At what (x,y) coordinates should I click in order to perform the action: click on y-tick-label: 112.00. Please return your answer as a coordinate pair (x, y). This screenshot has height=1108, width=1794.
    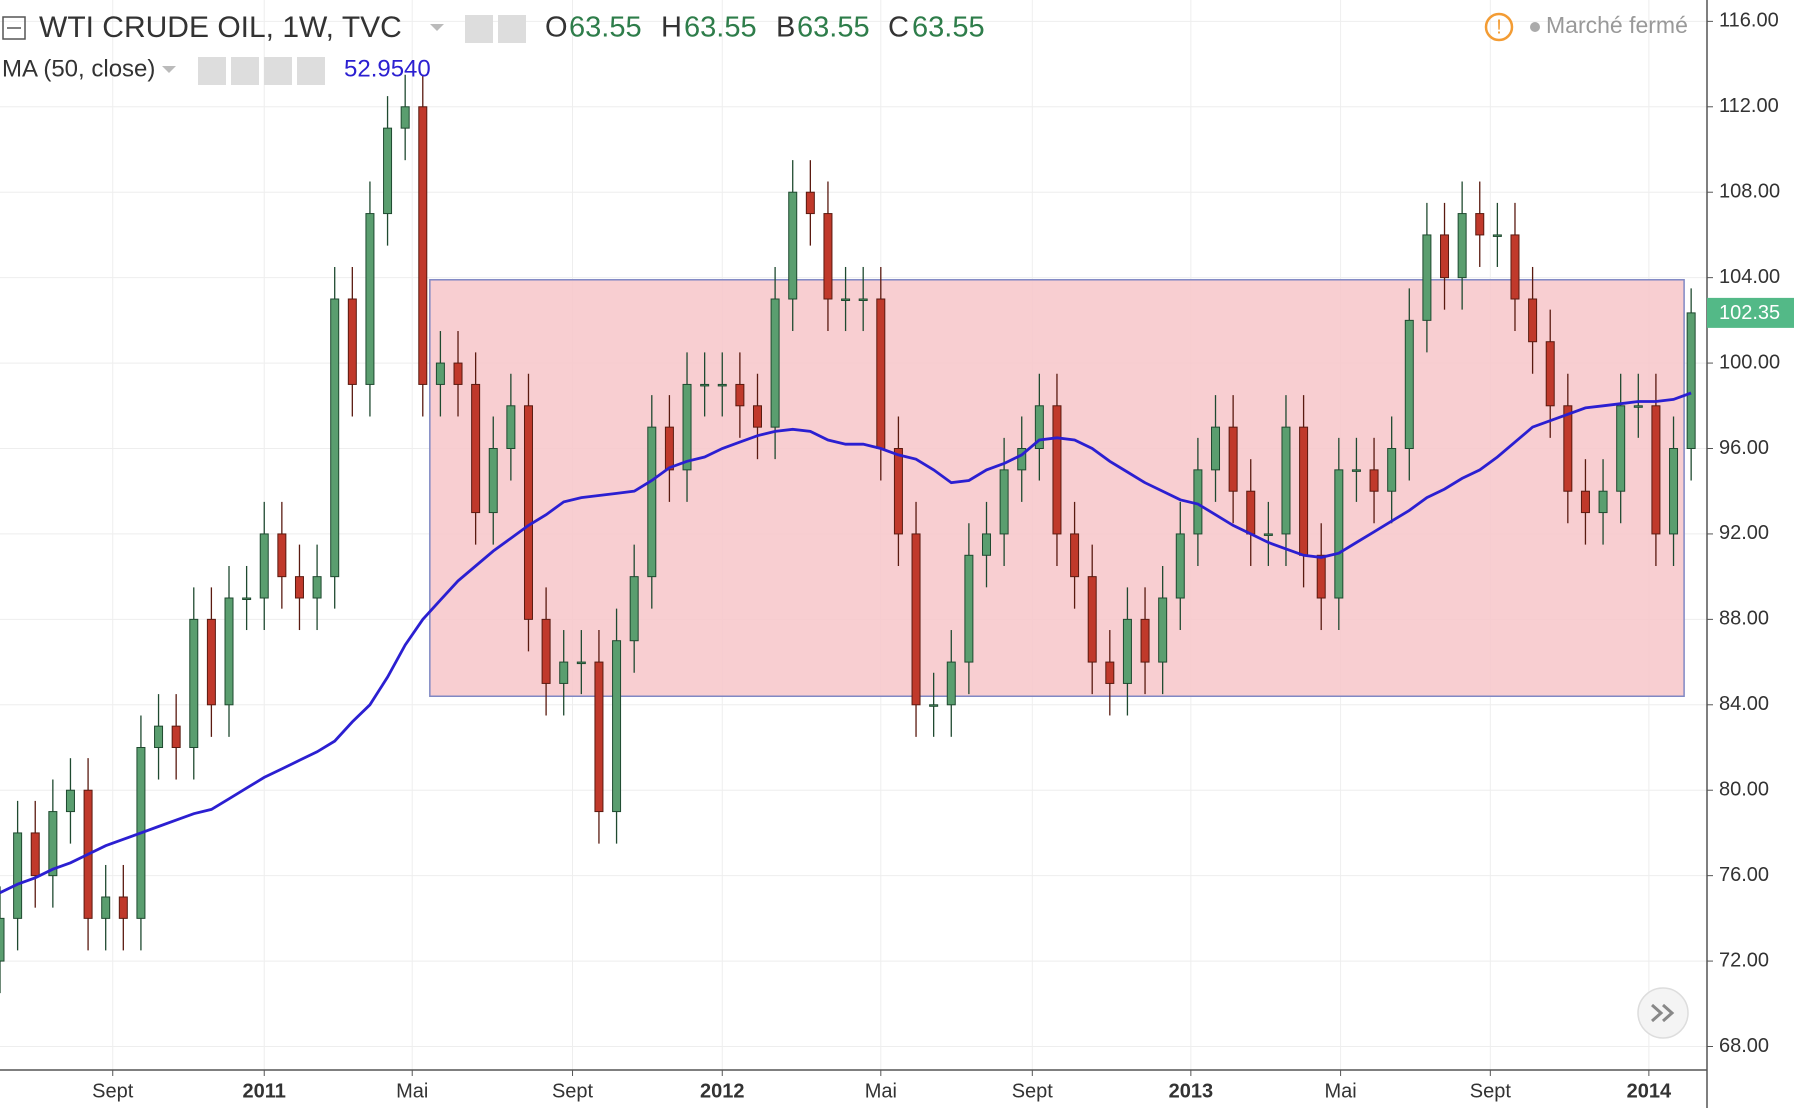
    Looking at the image, I should click on (1749, 106).